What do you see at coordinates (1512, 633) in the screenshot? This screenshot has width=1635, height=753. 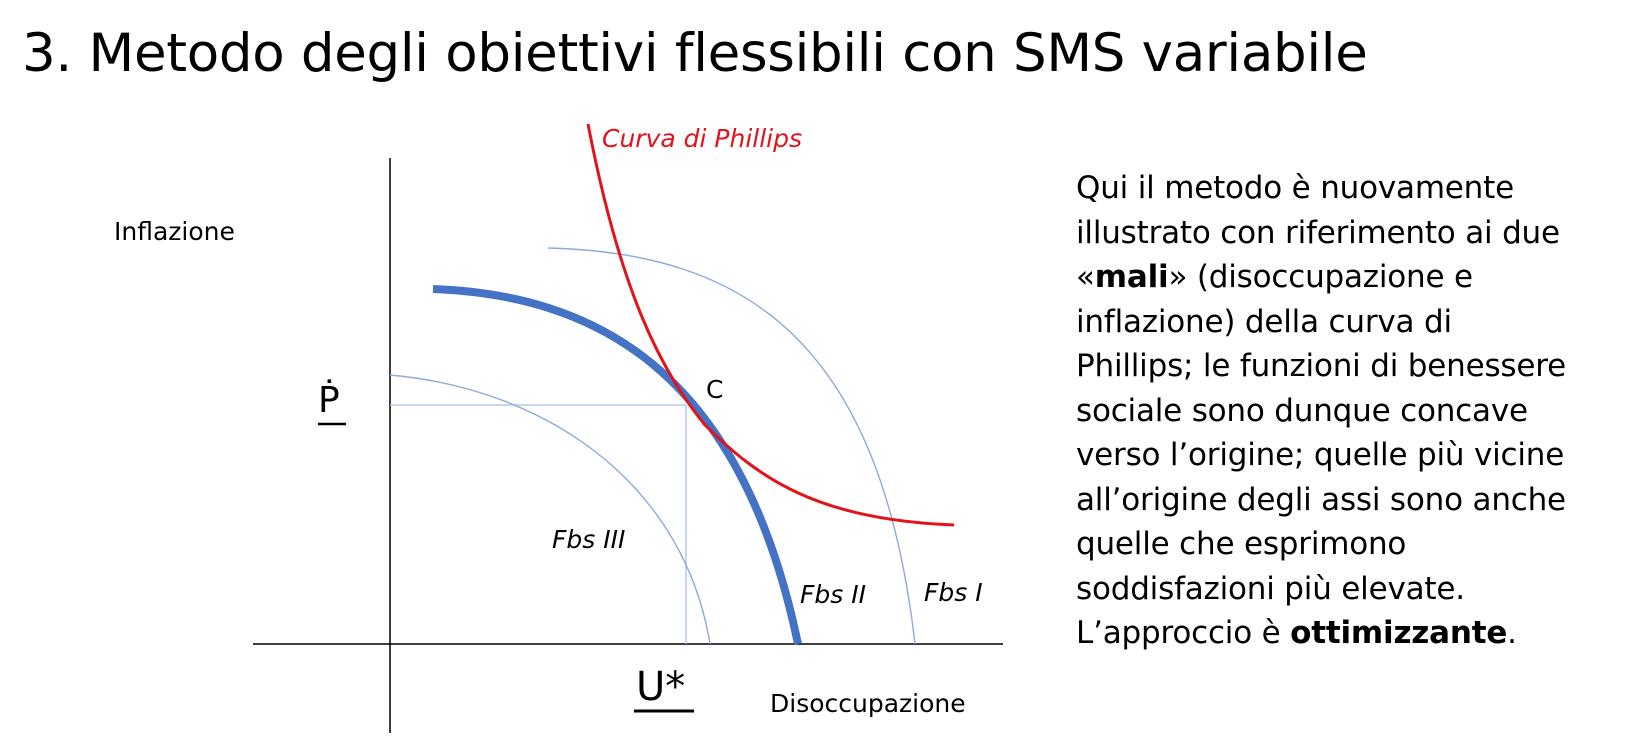 I see `description-text-segment: .` at bounding box center [1512, 633].